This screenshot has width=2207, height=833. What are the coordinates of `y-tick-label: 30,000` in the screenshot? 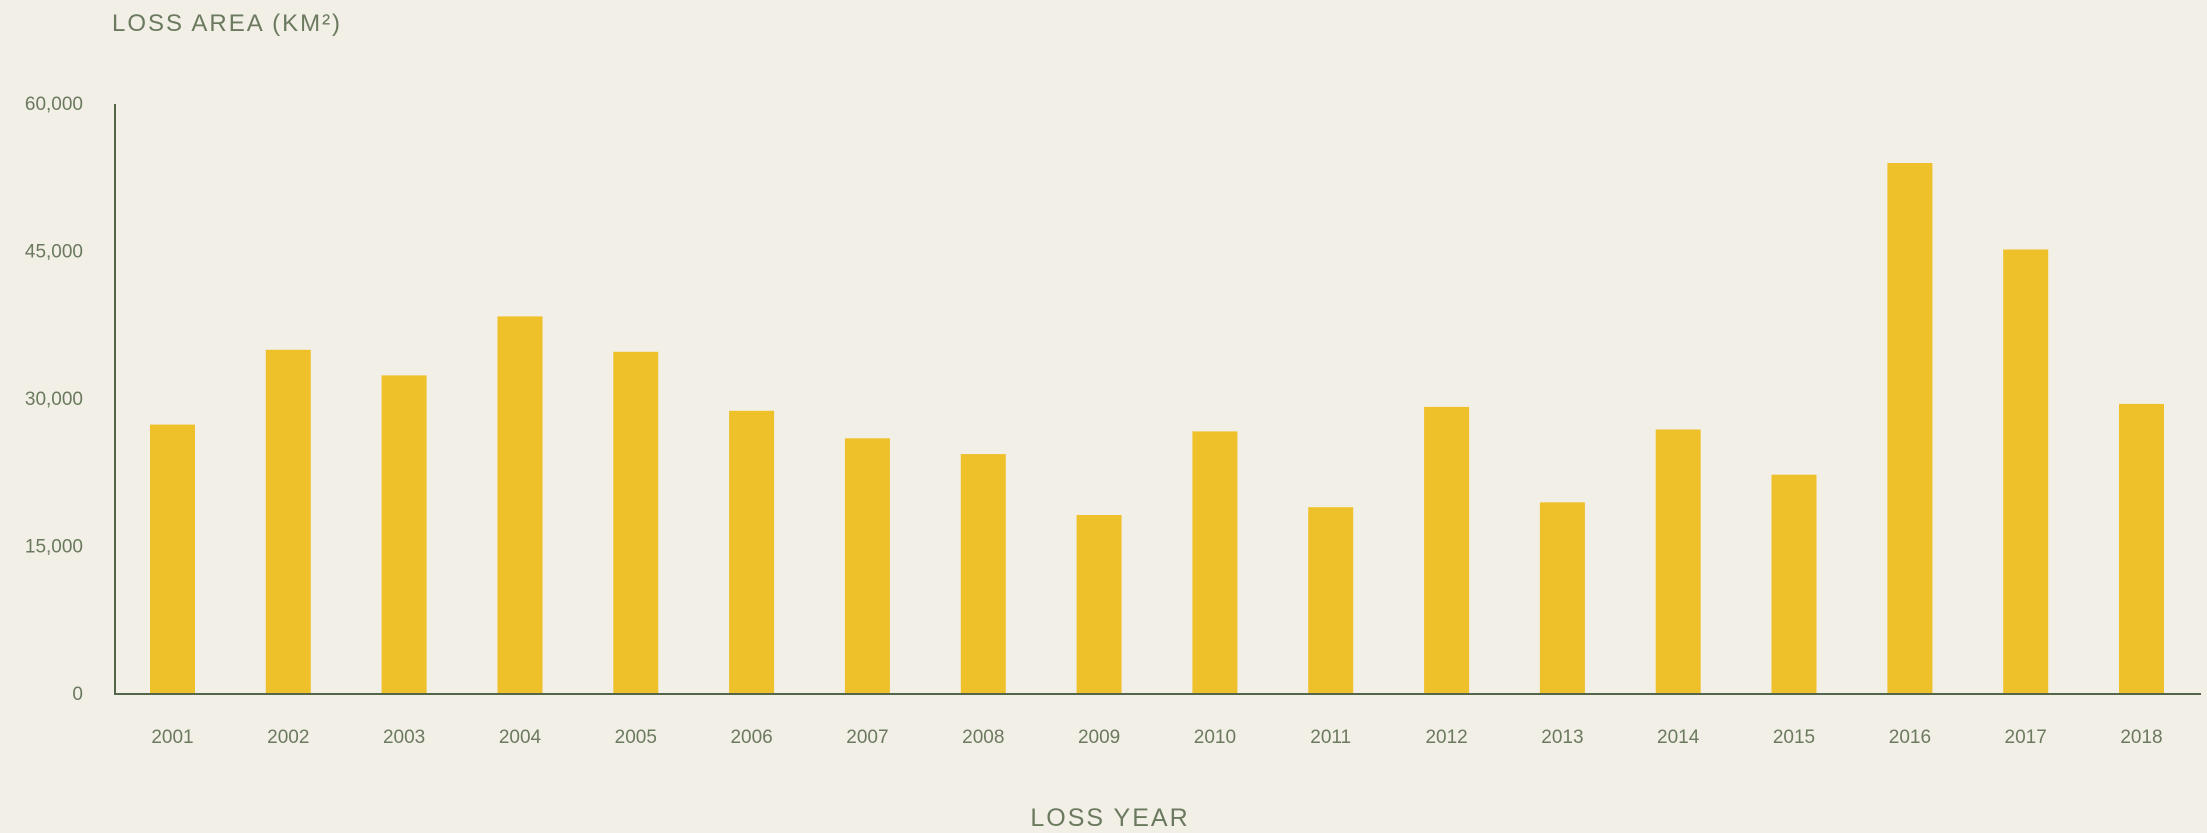 It's located at (54, 399).